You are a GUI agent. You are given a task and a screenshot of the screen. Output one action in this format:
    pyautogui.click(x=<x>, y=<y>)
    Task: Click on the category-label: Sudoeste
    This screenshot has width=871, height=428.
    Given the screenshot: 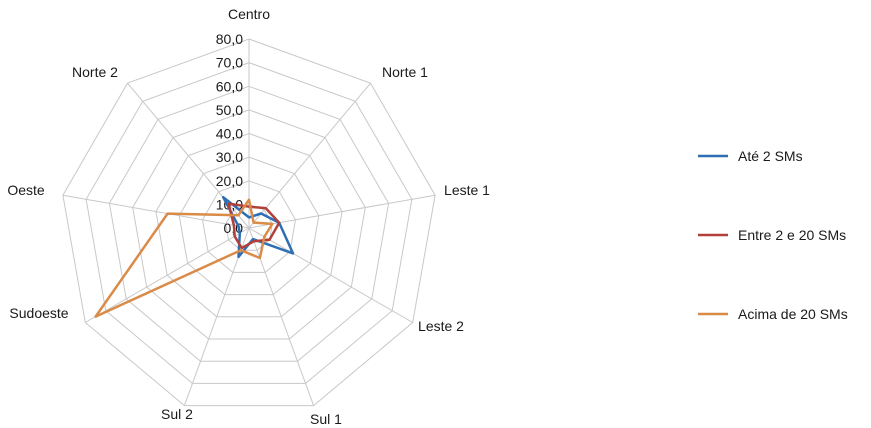 What is the action you would take?
    pyautogui.click(x=38, y=313)
    